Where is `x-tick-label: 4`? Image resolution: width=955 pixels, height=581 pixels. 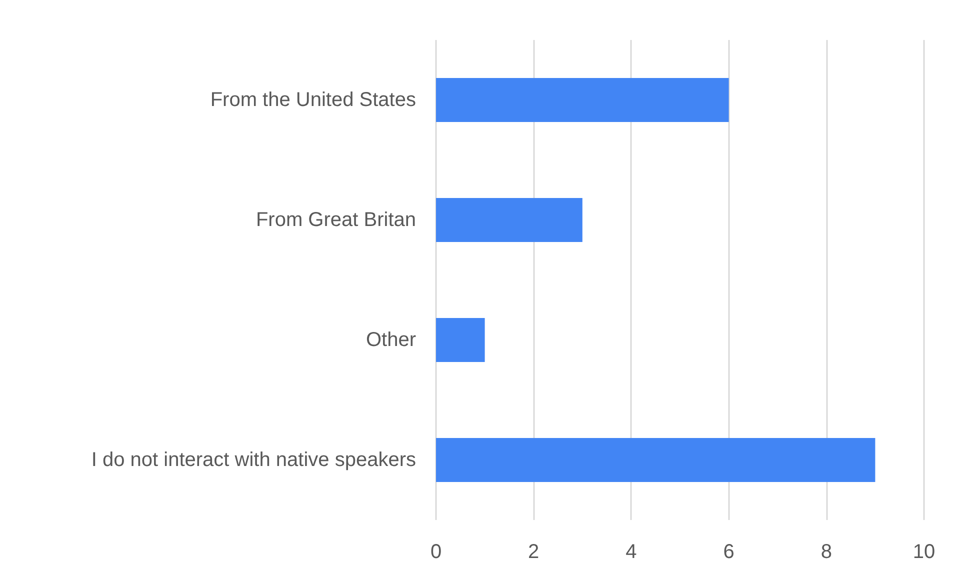 x-tick-label: 4 is located at coordinates (631, 552).